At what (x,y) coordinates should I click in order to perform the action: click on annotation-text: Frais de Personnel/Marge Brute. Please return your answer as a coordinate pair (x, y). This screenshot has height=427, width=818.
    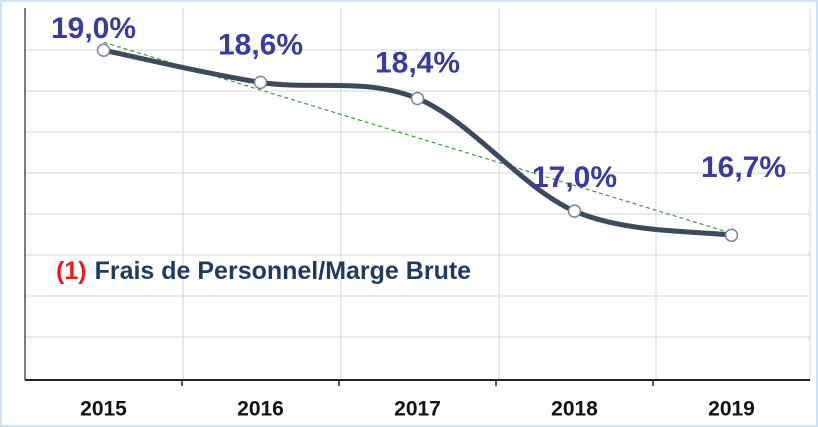
    Looking at the image, I should click on (283, 271).